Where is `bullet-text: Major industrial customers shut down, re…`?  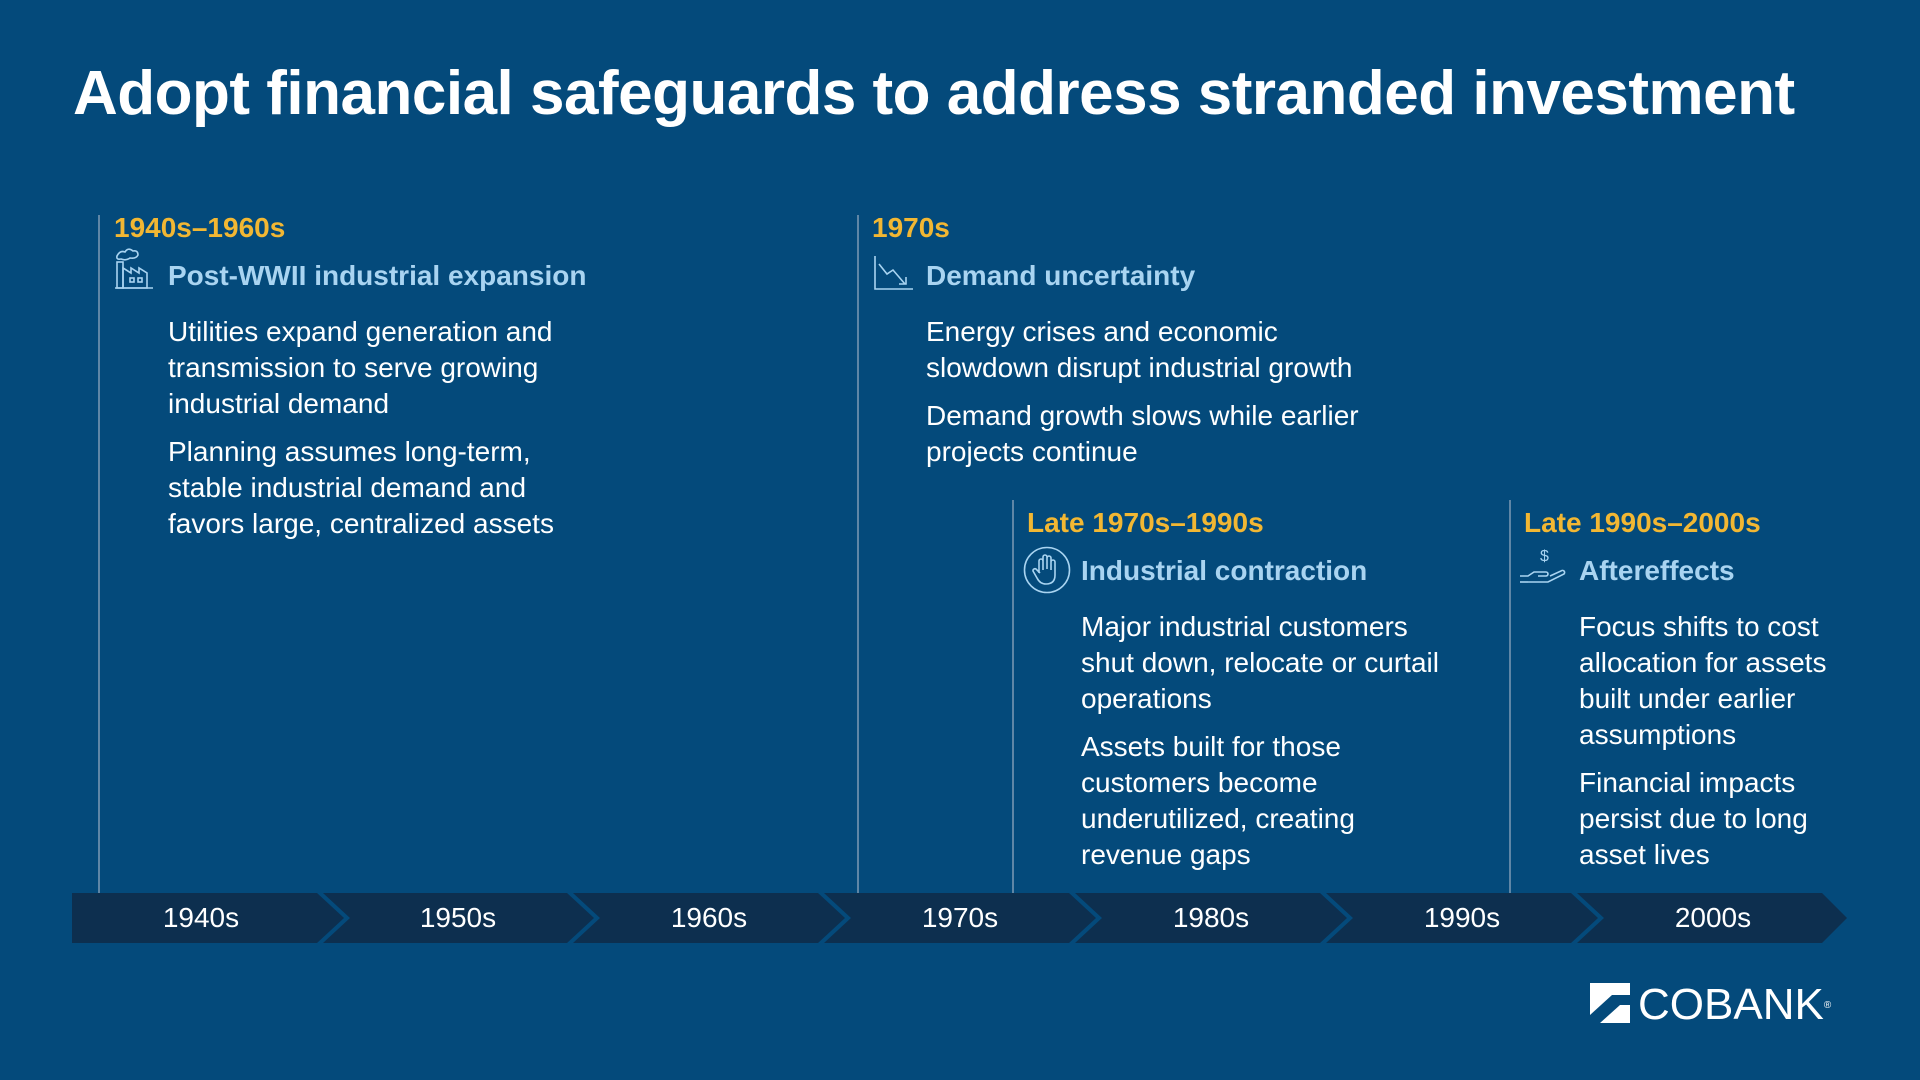
bullet-text: Major industrial customers shut down, re… is located at coordinates (1260, 662).